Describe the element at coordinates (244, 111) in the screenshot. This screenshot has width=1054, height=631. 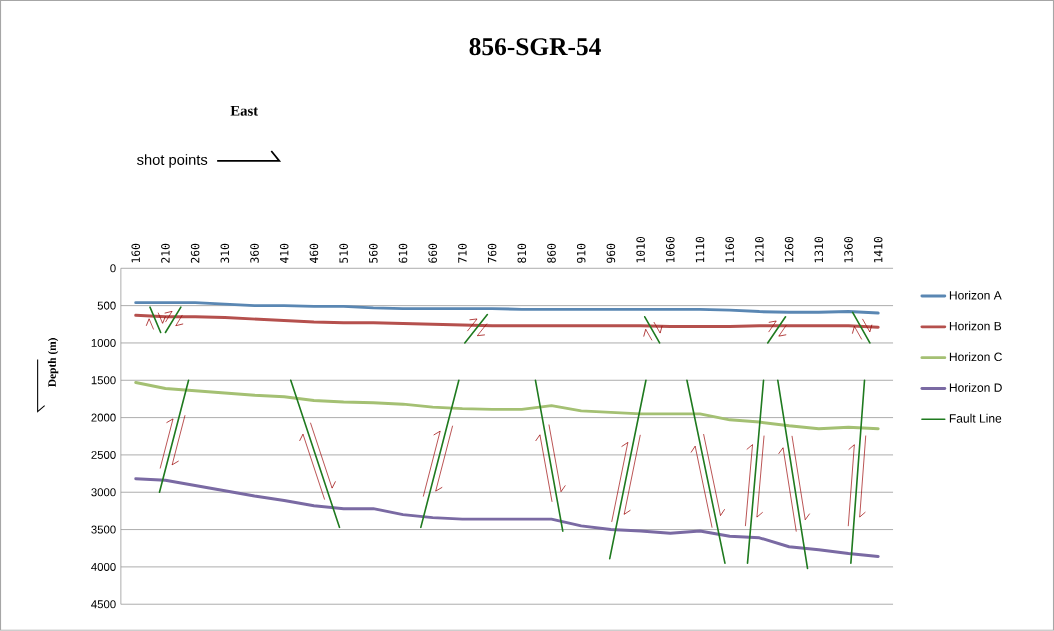
I see `text: East` at that location.